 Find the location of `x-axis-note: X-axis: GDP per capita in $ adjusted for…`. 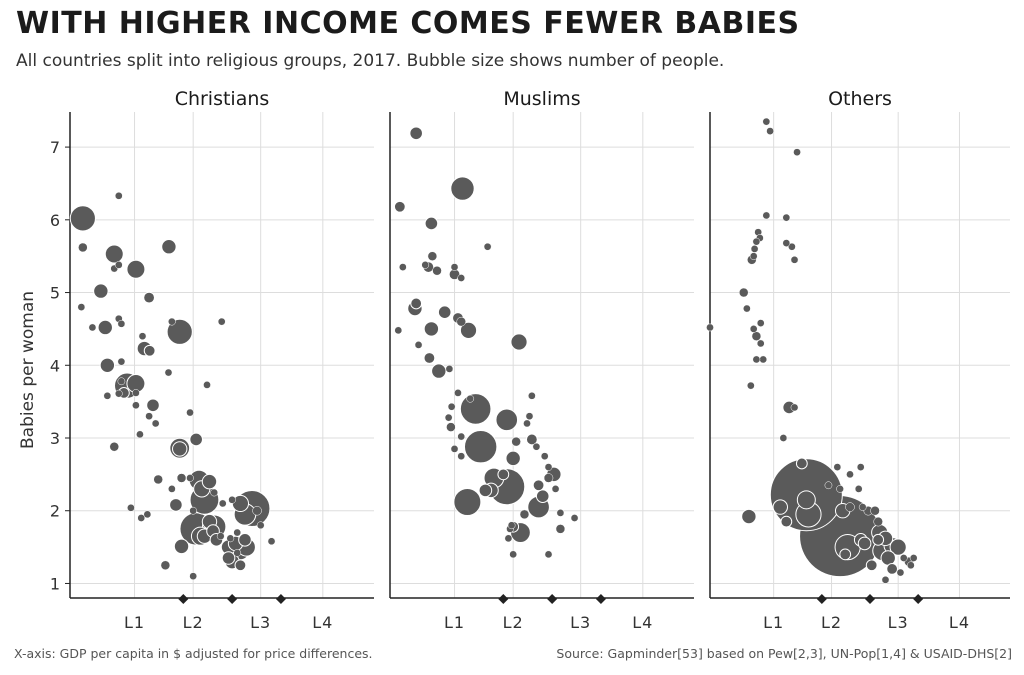

x-axis-note: X-axis: GDP per capita in $ adjusted for… is located at coordinates (193, 653).